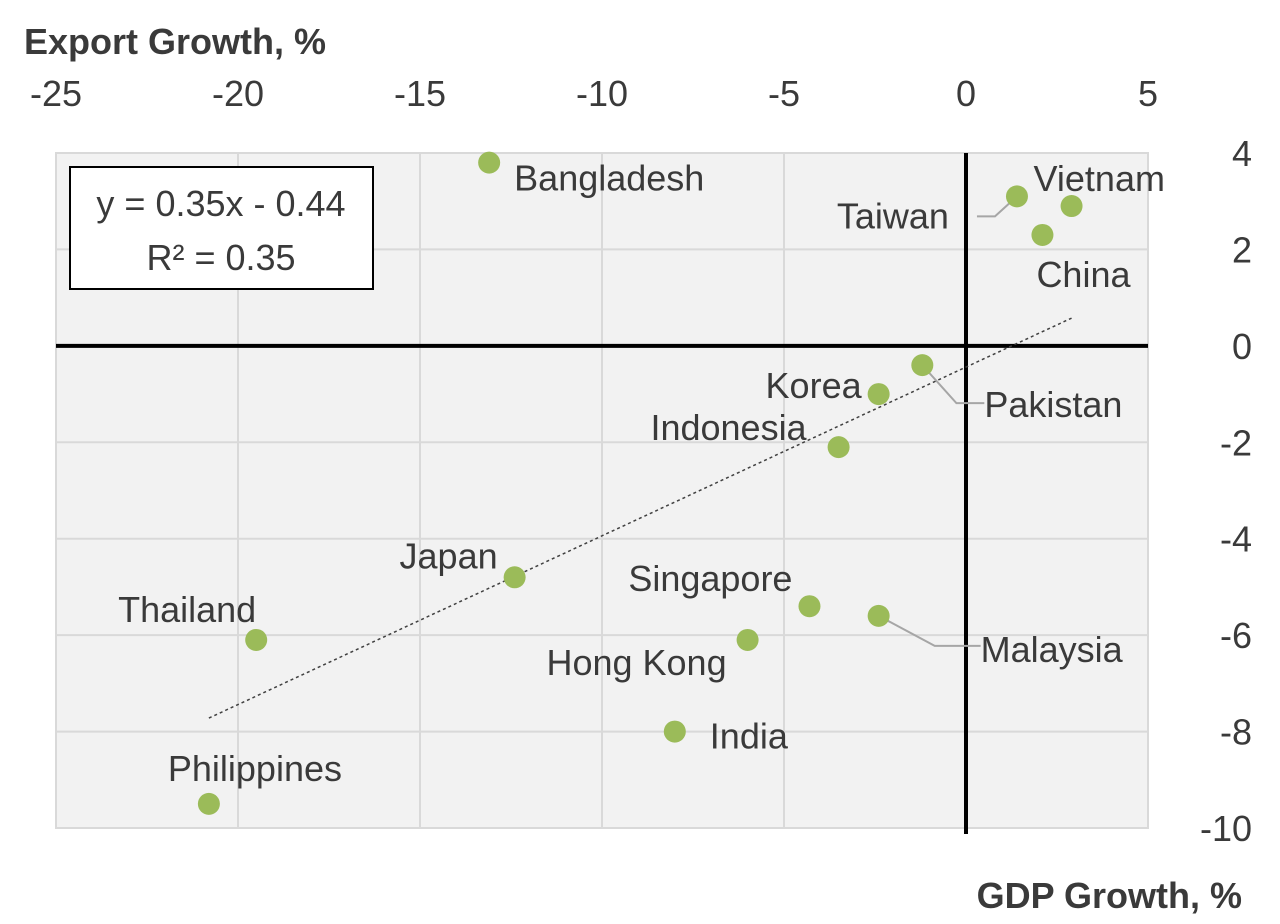  What do you see at coordinates (609, 178) in the screenshot?
I see `point-label: Bangladesh` at bounding box center [609, 178].